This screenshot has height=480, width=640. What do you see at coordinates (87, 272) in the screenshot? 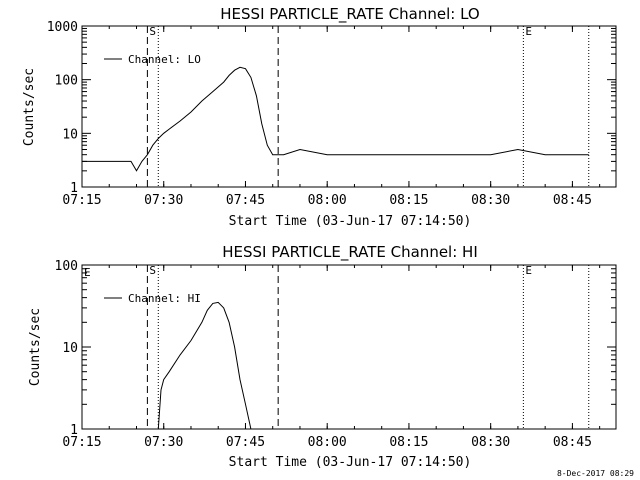
I see `corner-label: E` at bounding box center [87, 272].